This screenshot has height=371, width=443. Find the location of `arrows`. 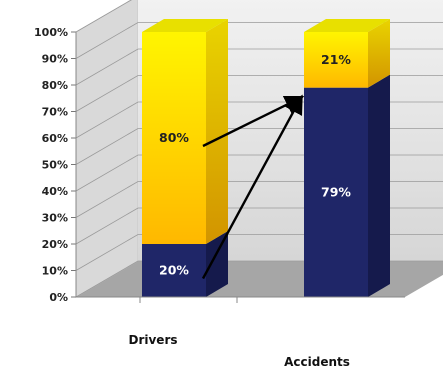

arrows is located at coordinates (253, 187).